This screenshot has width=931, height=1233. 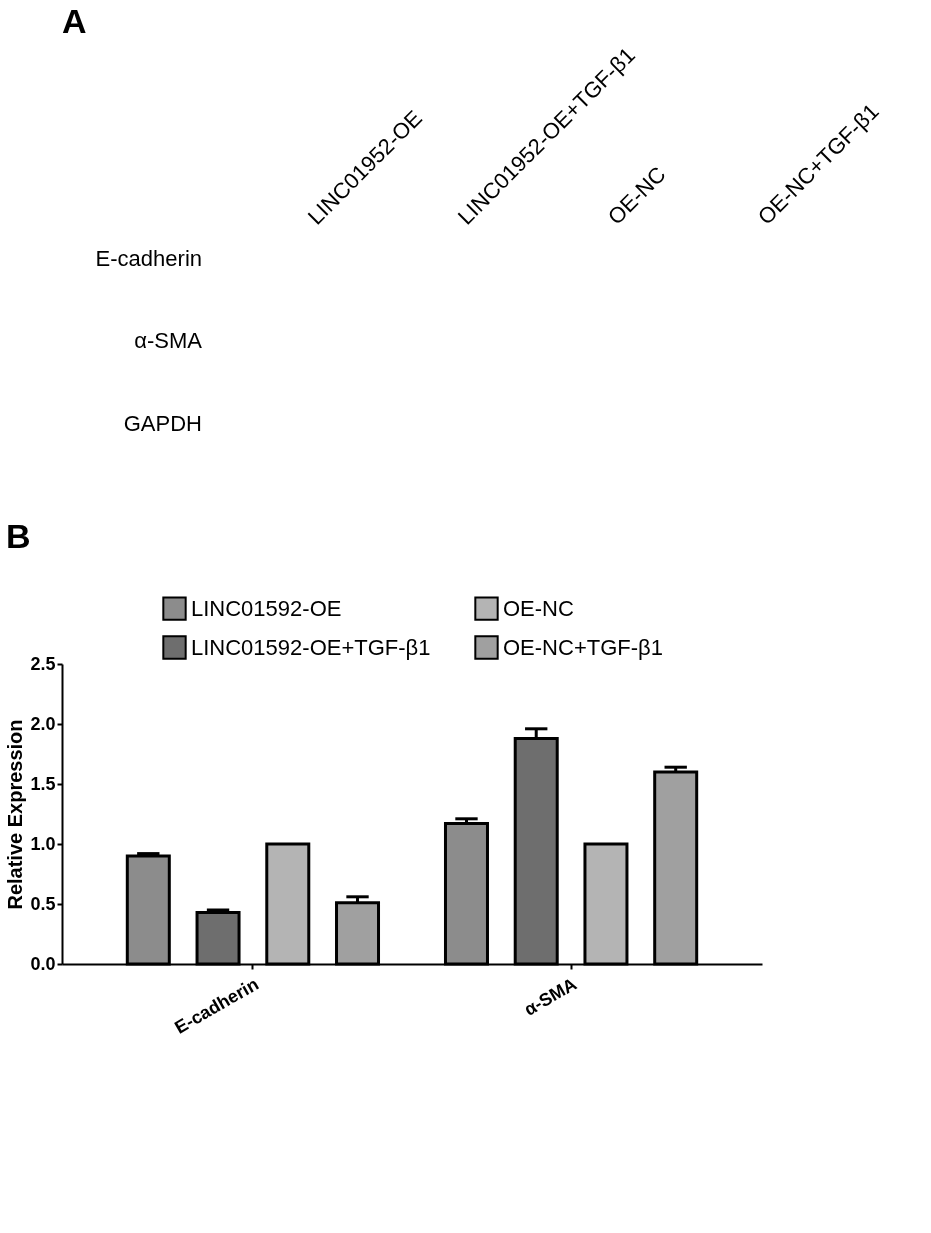 What do you see at coordinates (15, 814) in the screenshot?
I see `y-axis-title: Relative Expression` at bounding box center [15, 814].